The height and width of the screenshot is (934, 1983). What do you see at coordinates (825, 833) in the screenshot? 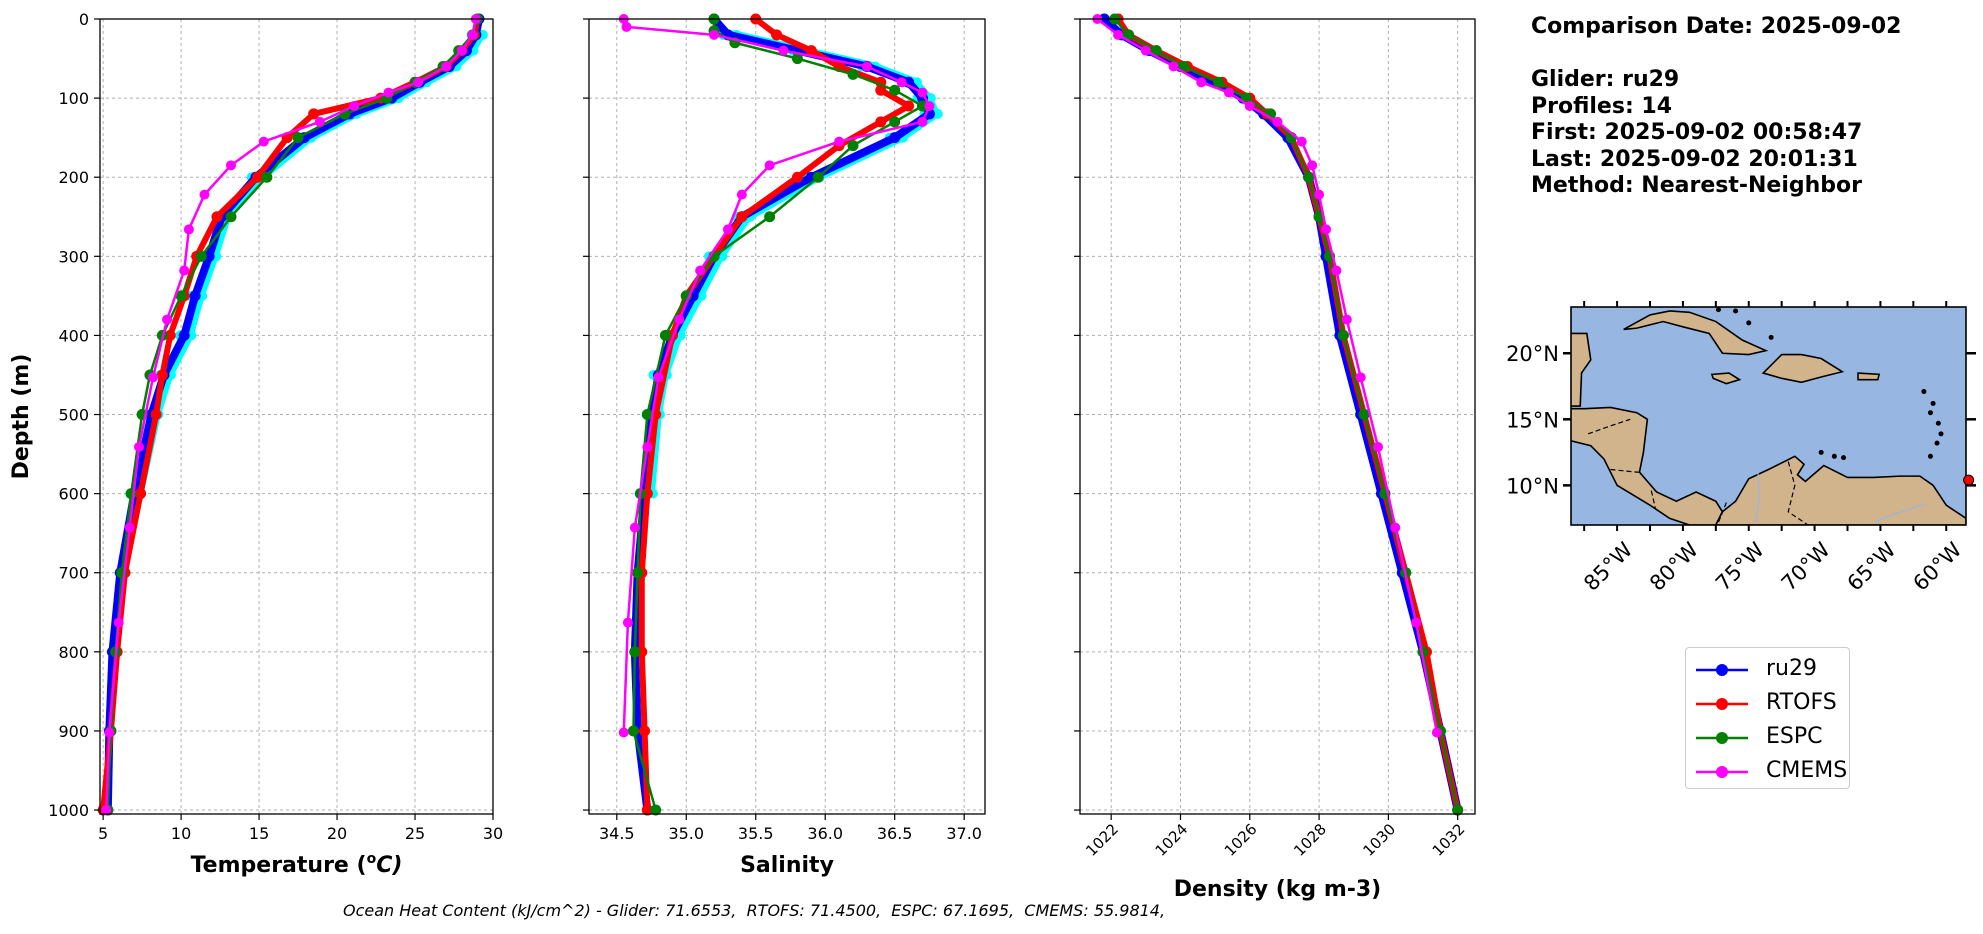
I see `x-tick-label: 36.0` at bounding box center [825, 833].